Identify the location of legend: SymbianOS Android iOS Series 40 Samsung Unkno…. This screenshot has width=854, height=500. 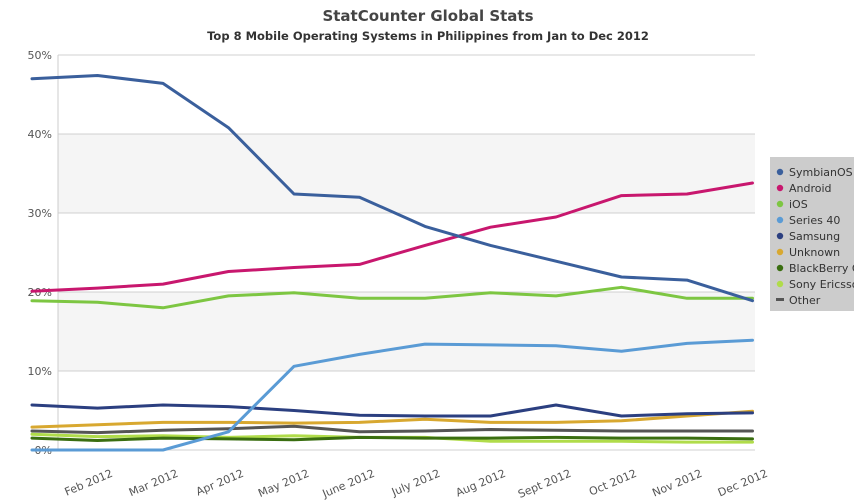
(812, 234).